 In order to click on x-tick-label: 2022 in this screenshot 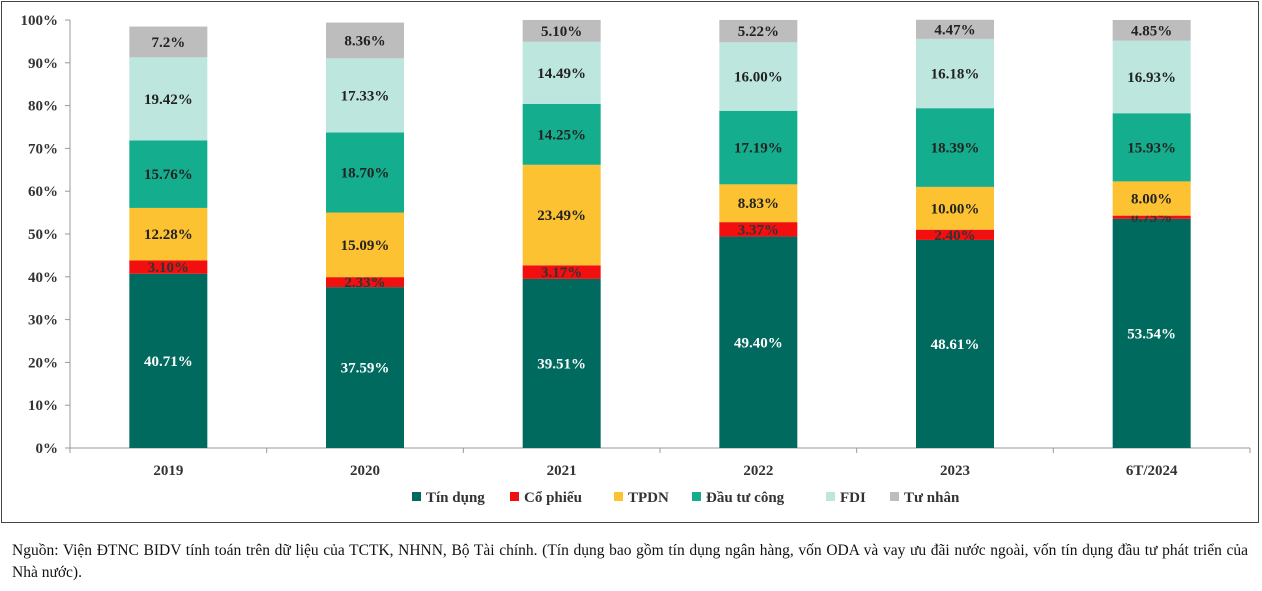, I will do `click(758, 471)`.